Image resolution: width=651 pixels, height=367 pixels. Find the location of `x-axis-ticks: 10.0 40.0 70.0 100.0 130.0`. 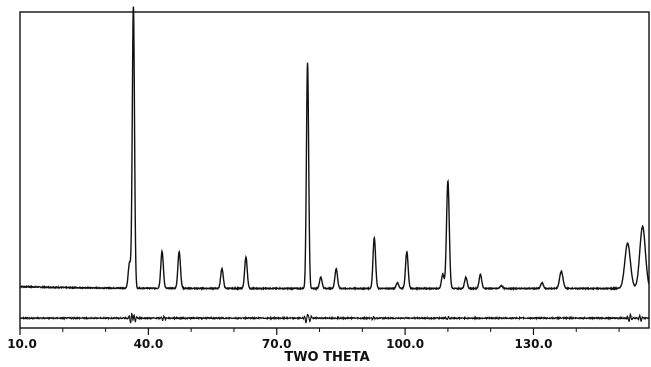

x-axis-ticks: 10.0 40.0 70.0 100.0 130.0 is located at coordinates (313, 339).